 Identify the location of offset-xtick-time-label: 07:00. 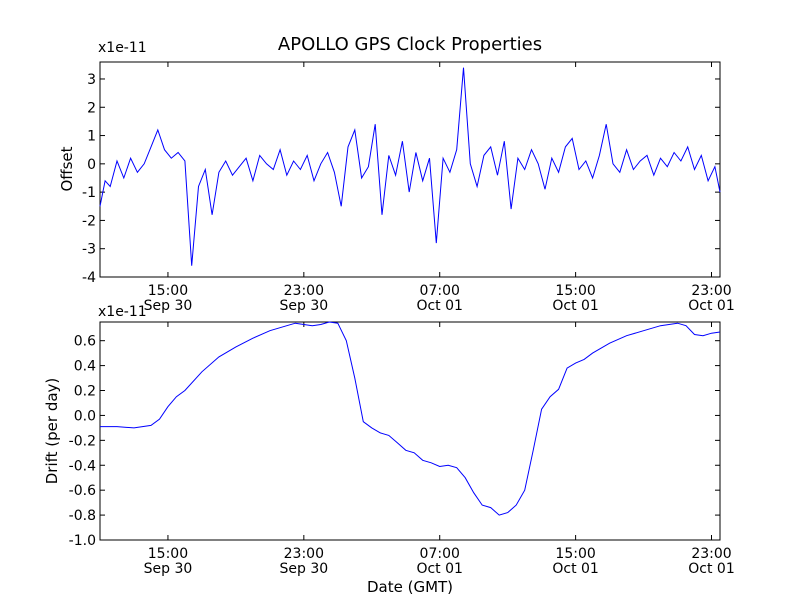
(440, 291).